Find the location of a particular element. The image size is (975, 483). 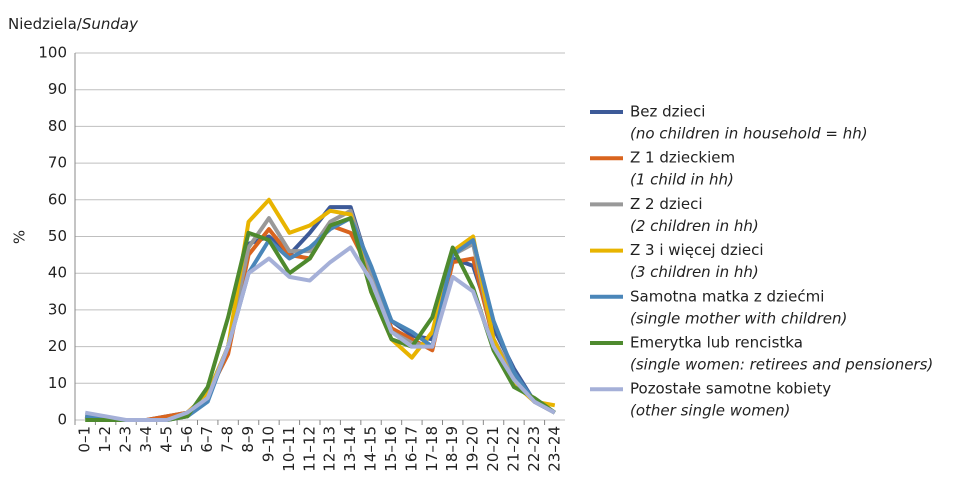

legend-label: Z 1 dzieckiem is located at coordinates (682, 158).